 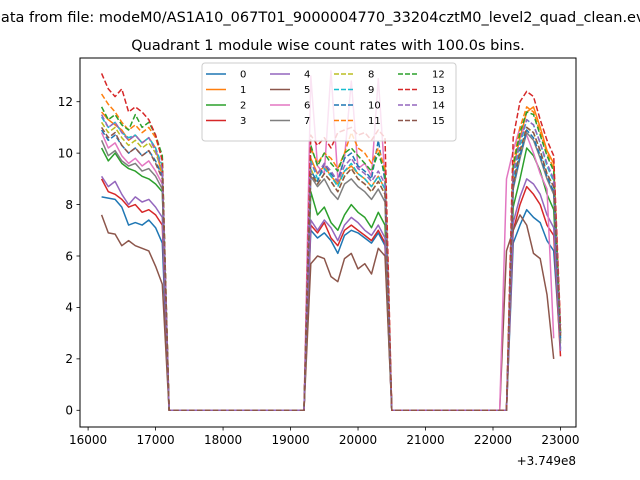 I want to click on legend-label-14: 14, so click(x=438, y=106).